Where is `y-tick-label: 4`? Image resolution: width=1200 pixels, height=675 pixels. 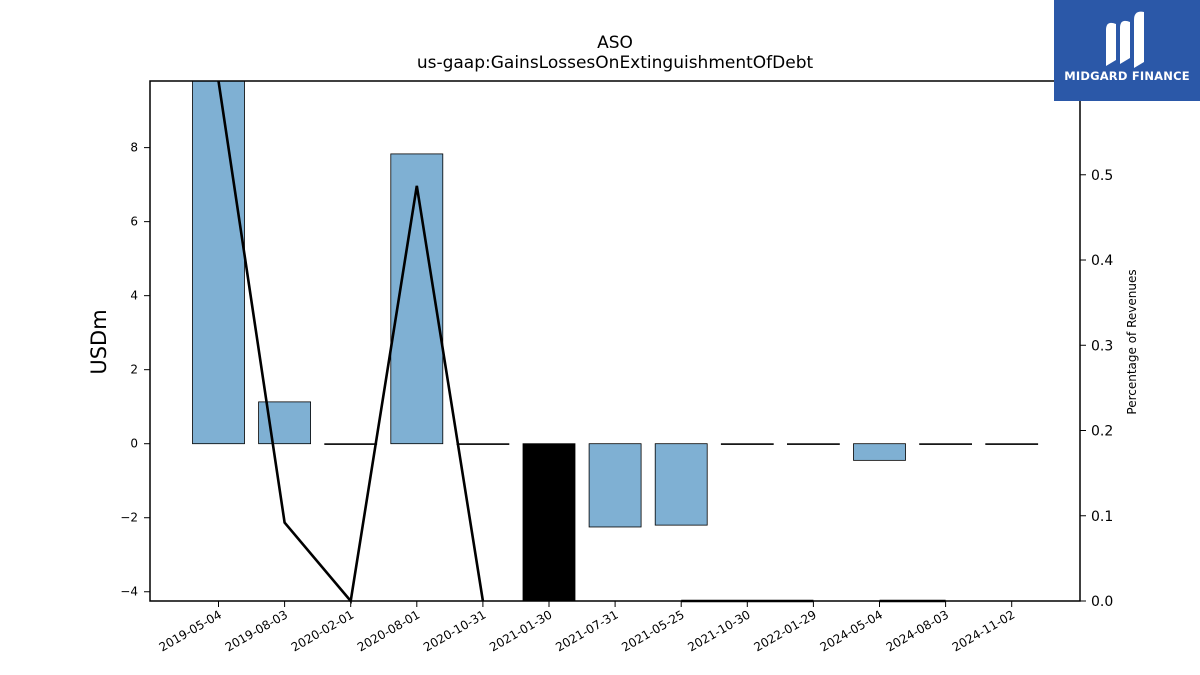 y-tick-label: 4 is located at coordinates (134, 296).